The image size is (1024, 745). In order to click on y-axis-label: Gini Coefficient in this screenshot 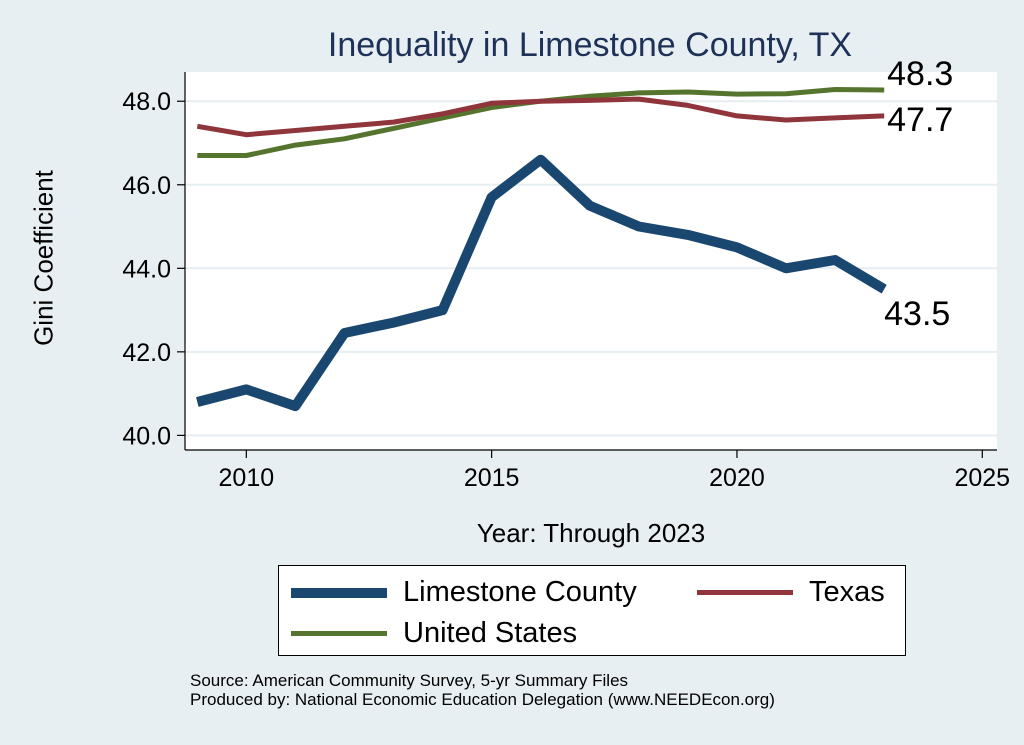, I will do `click(43, 258)`.